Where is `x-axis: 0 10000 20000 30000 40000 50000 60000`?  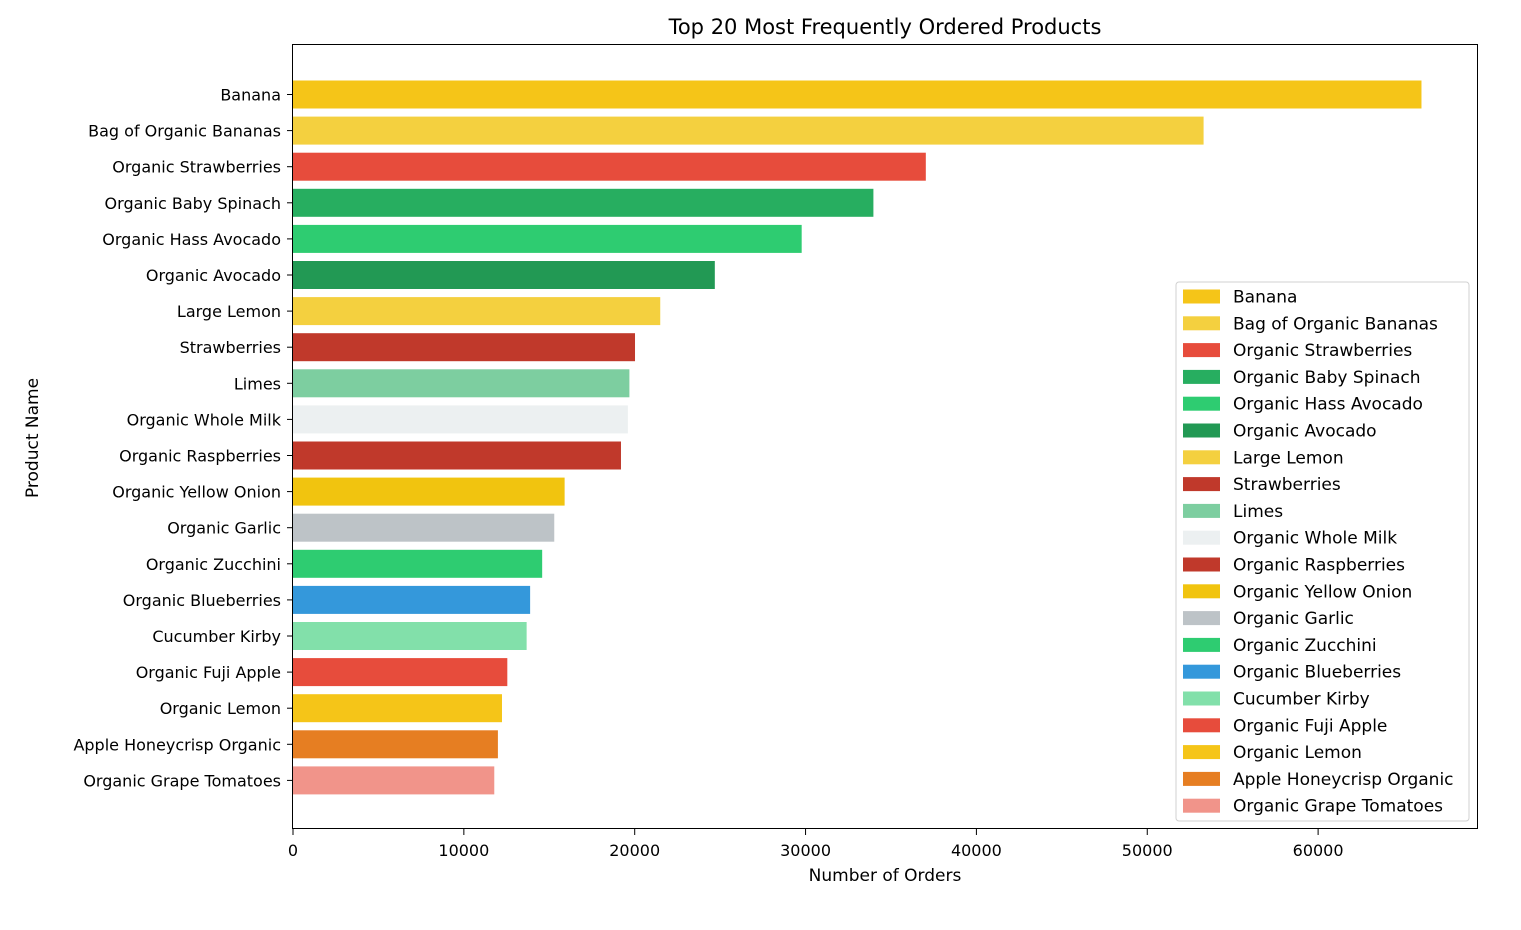 x-axis: 0 10000 20000 30000 40000 50000 60000 is located at coordinates (816, 844).